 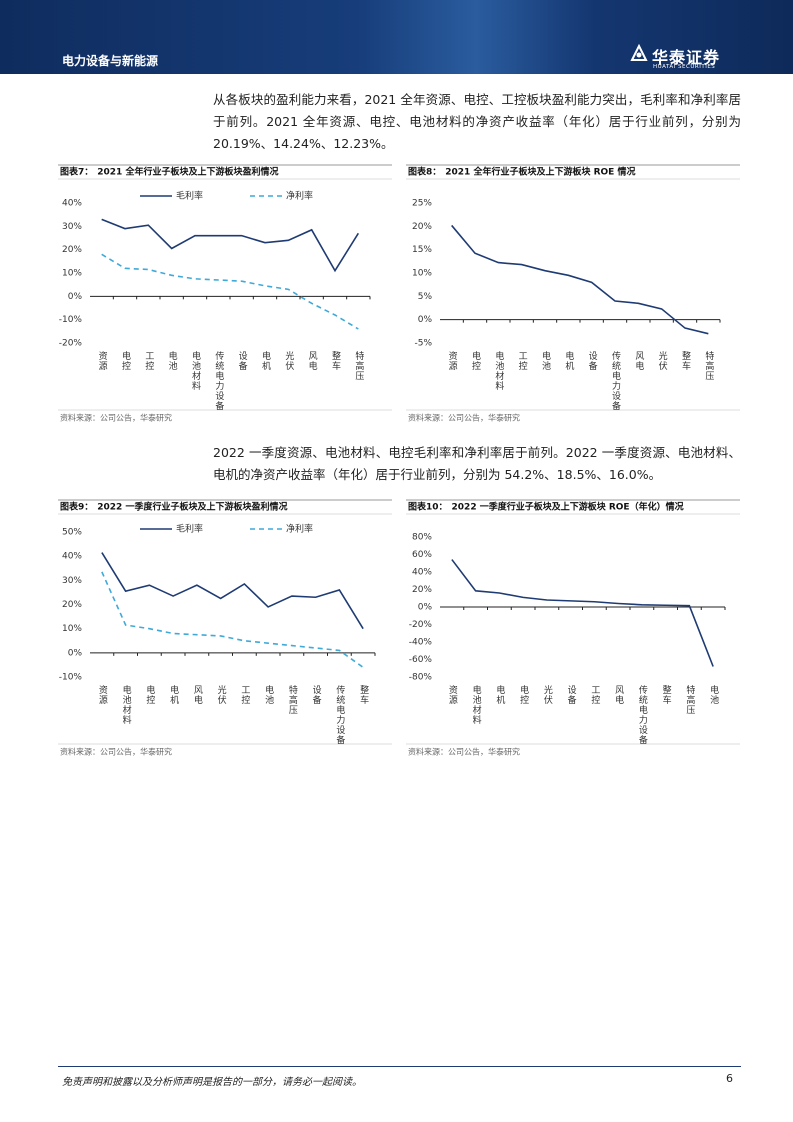 I want to click on y-tick-label: -40%, so click(x=421, y=643).